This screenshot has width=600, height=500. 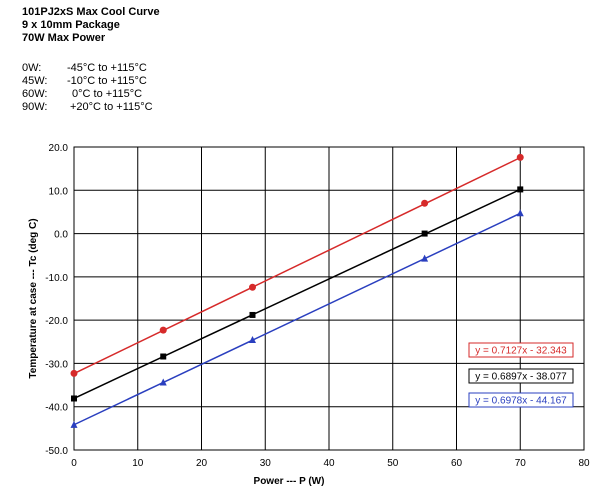 What do you see at coordinates (107, 68) in the screenshot?
I see `range-value: -45°C to +115°C` at bounding box center [107, 68].